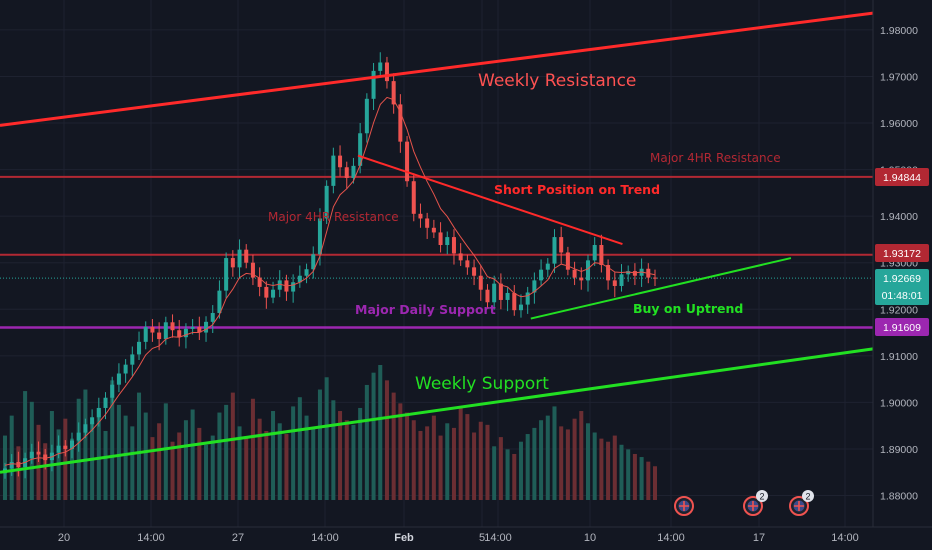 The height and width of the screenshot is (550, 932). Describe the element at coordinates (902, 328) in the screenshot. I see `level-tag-3-text: 1.91609` at that location.